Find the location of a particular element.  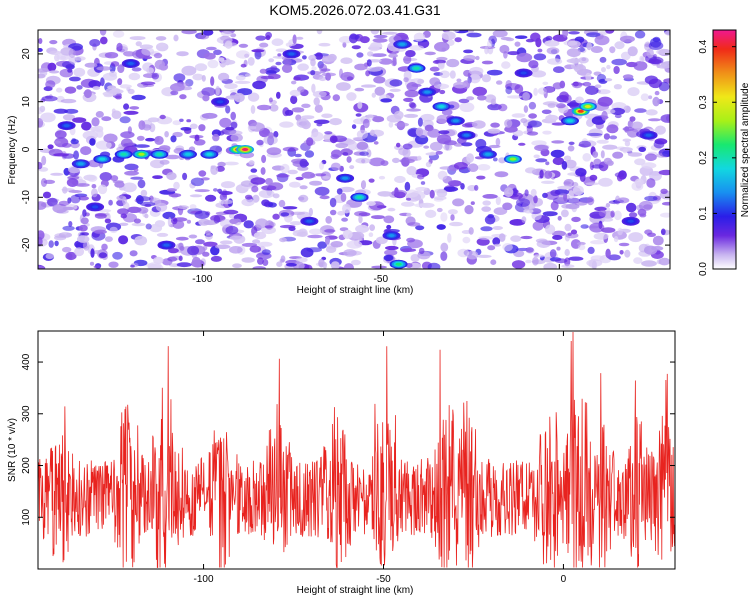

x-tick-label: -50 is located at coordinates (383, 579).